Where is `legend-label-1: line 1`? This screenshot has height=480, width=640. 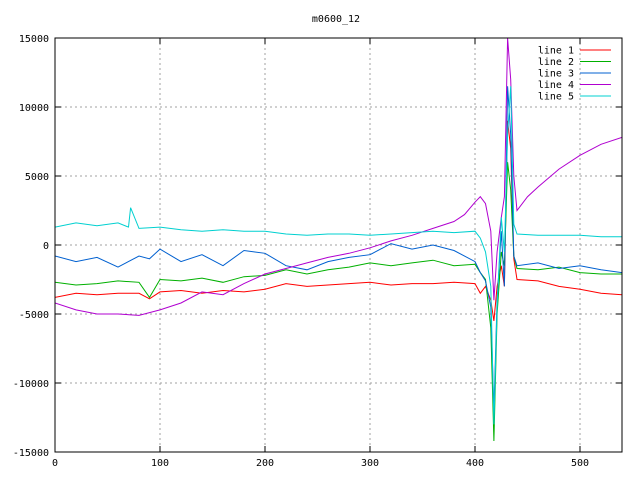 legend-label-1: line 1 is located at coordinates (556, 51).